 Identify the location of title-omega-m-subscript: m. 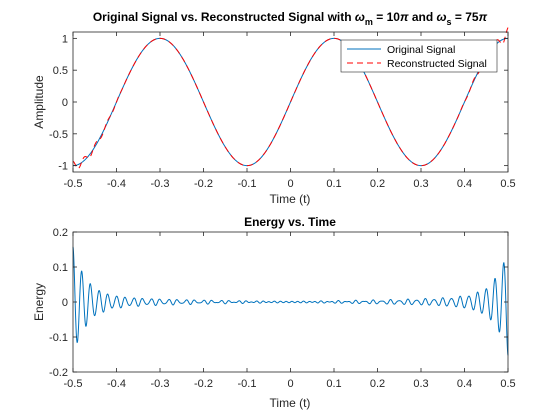
(369, 22).